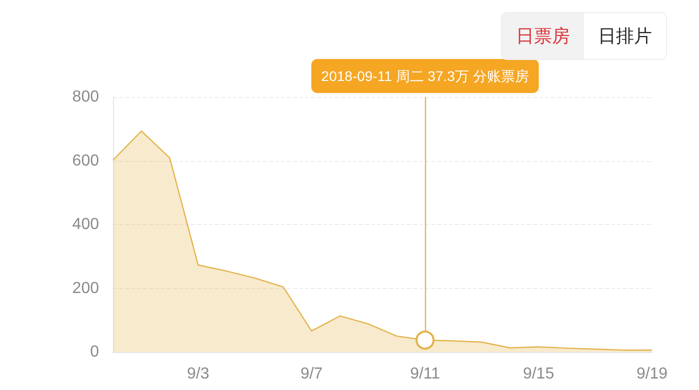  What do you see at coordinates (311, 374) in the screenshot?
I see `x-tick-label: 9/7` at bounding box center [311, 374].